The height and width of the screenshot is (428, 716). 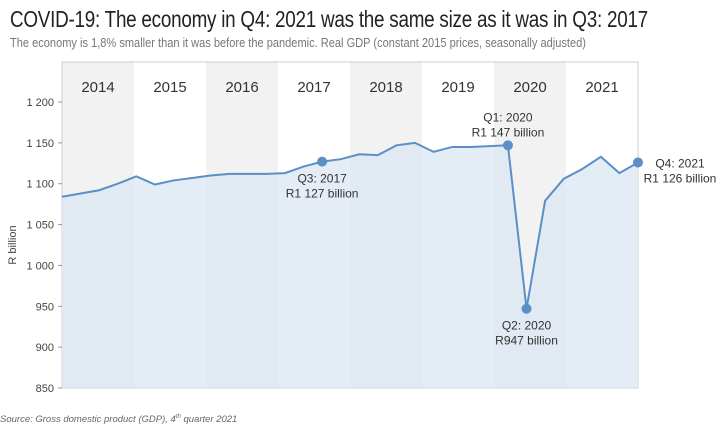 What do you see at coordinates (97, 87) in the screenshot?
I see `year-label: 2014` at bounding box center [97, 87].